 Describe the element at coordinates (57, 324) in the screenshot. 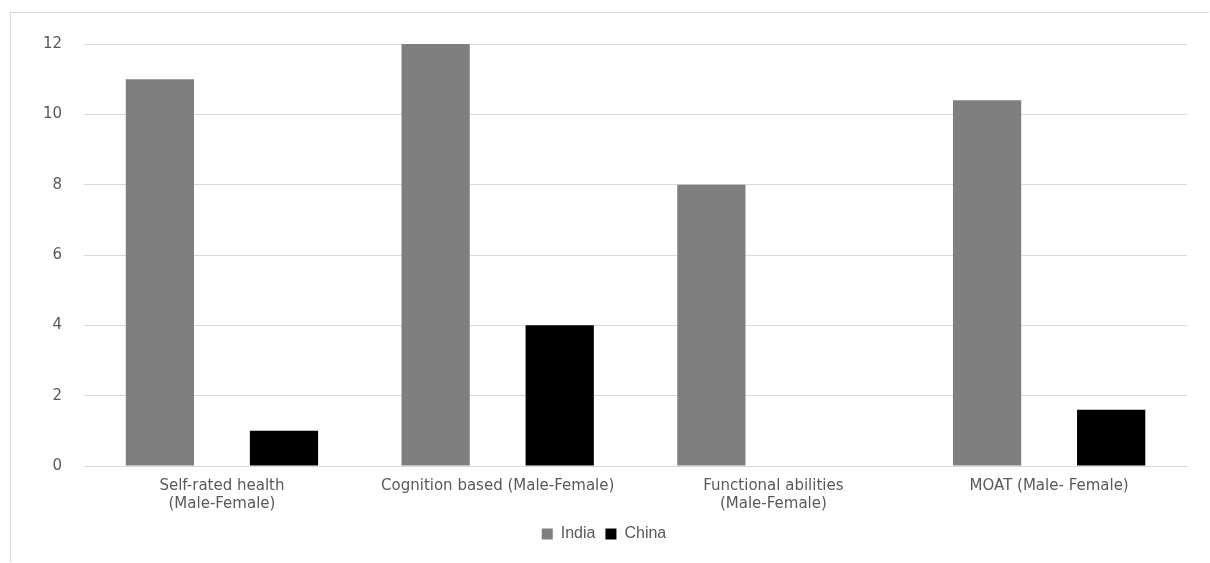

I see `y-tick-label: 4` at that location.